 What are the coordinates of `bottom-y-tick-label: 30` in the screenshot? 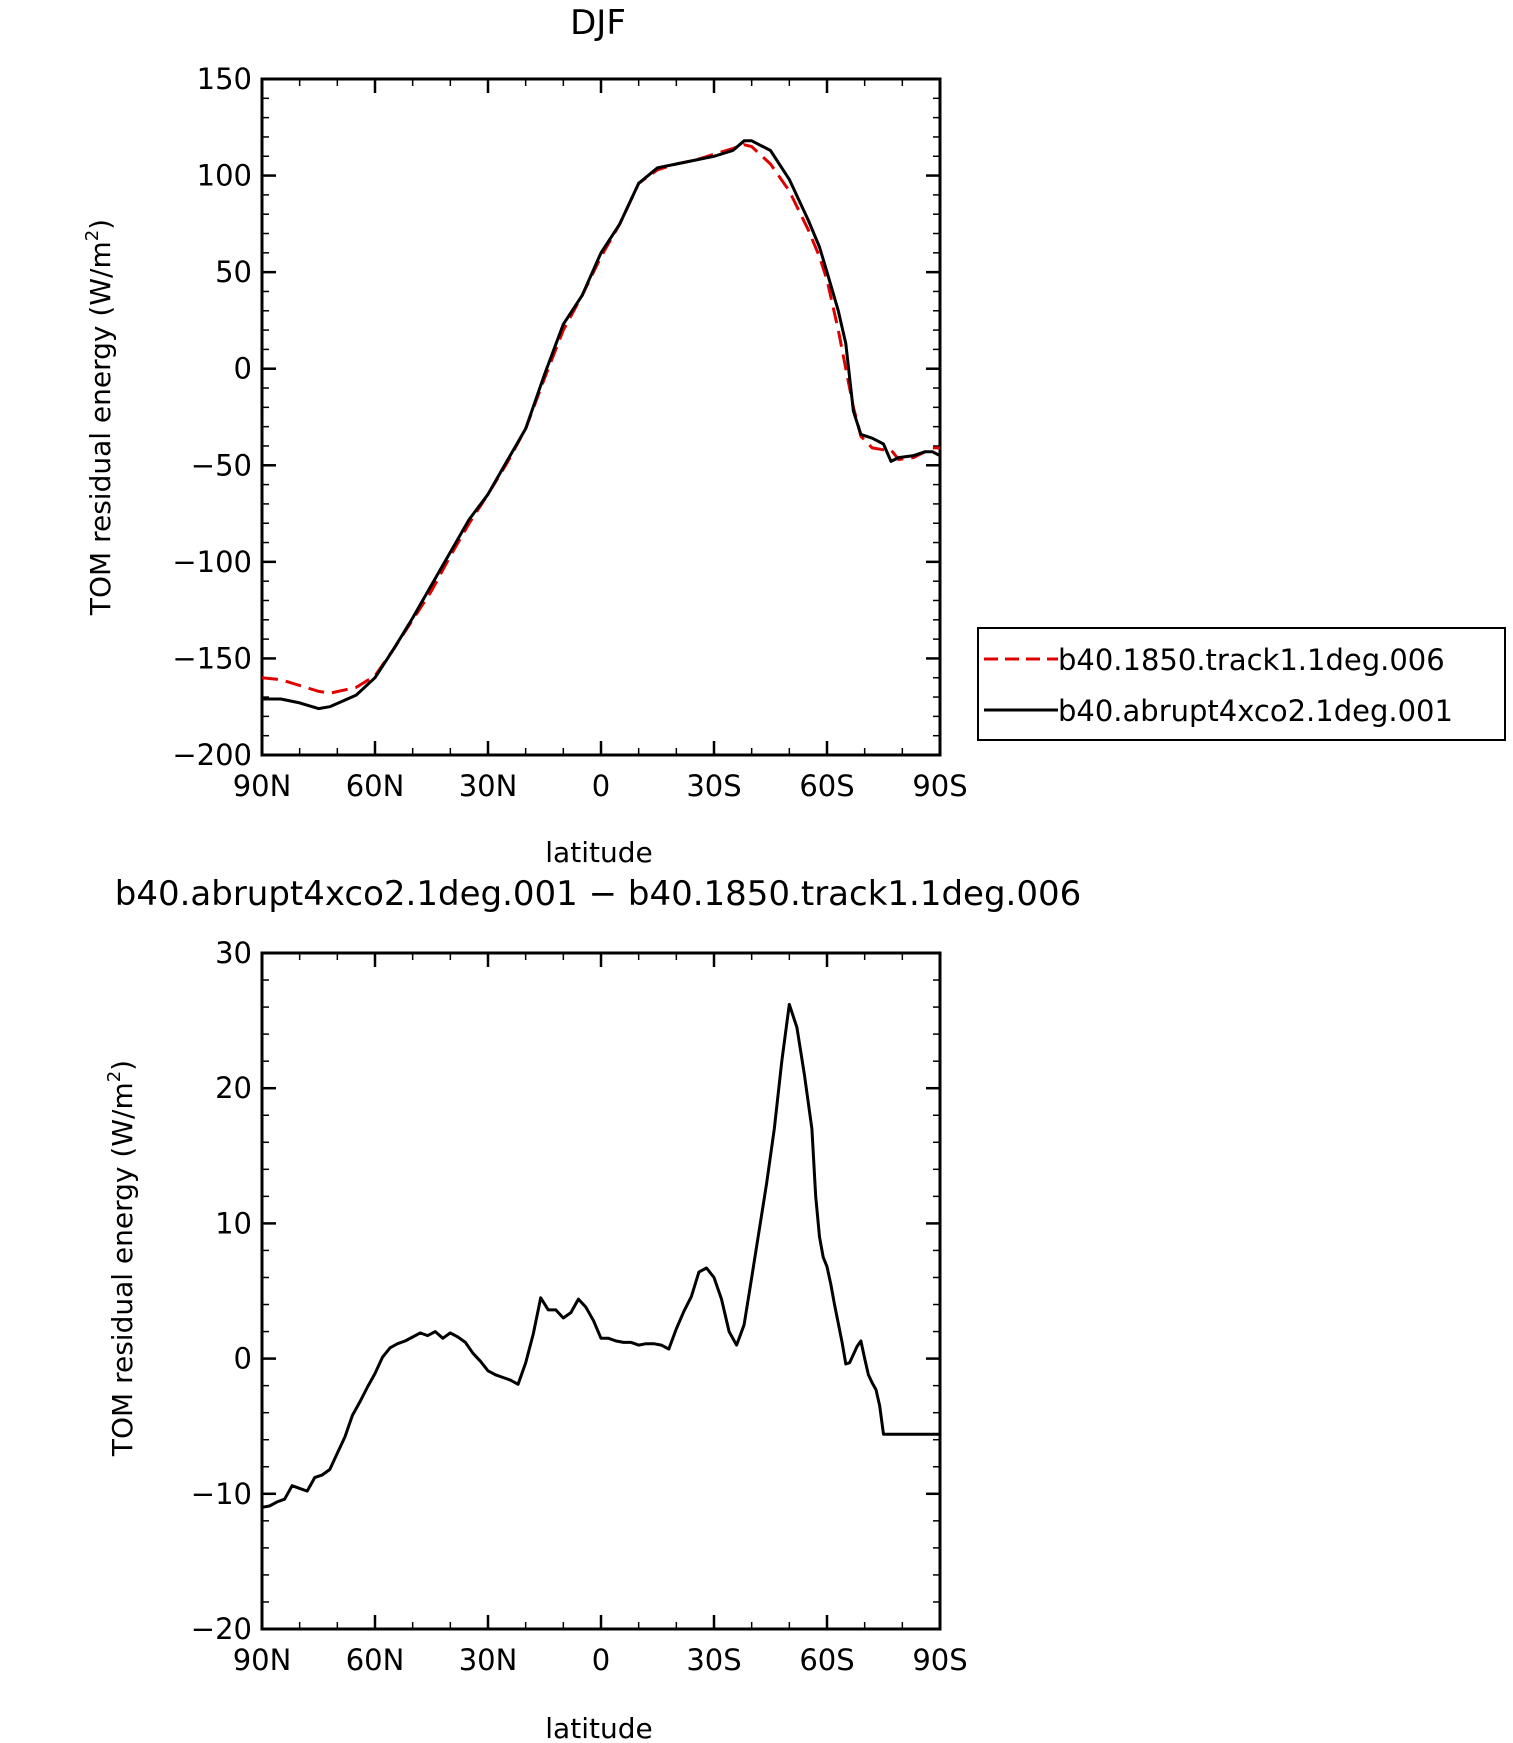 It's located at (233, 953).